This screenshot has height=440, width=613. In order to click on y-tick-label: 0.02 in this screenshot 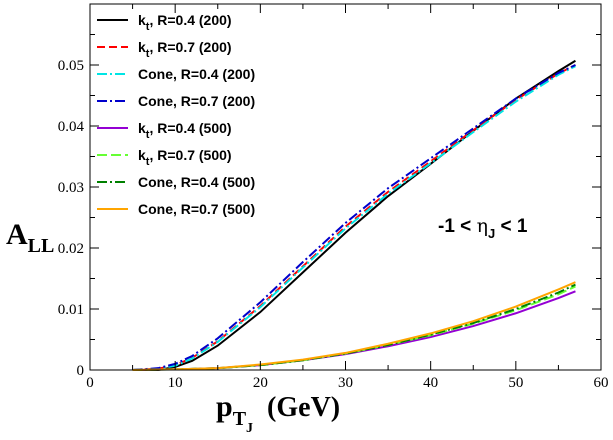, I will do `click(71, 249)`.